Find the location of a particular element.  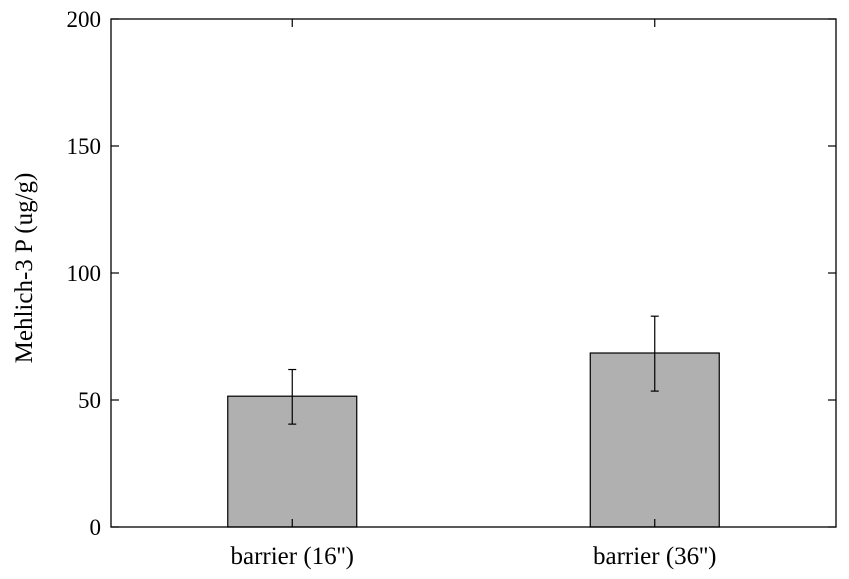

y-tick-label: 0 is located at coordinates (96, 527).